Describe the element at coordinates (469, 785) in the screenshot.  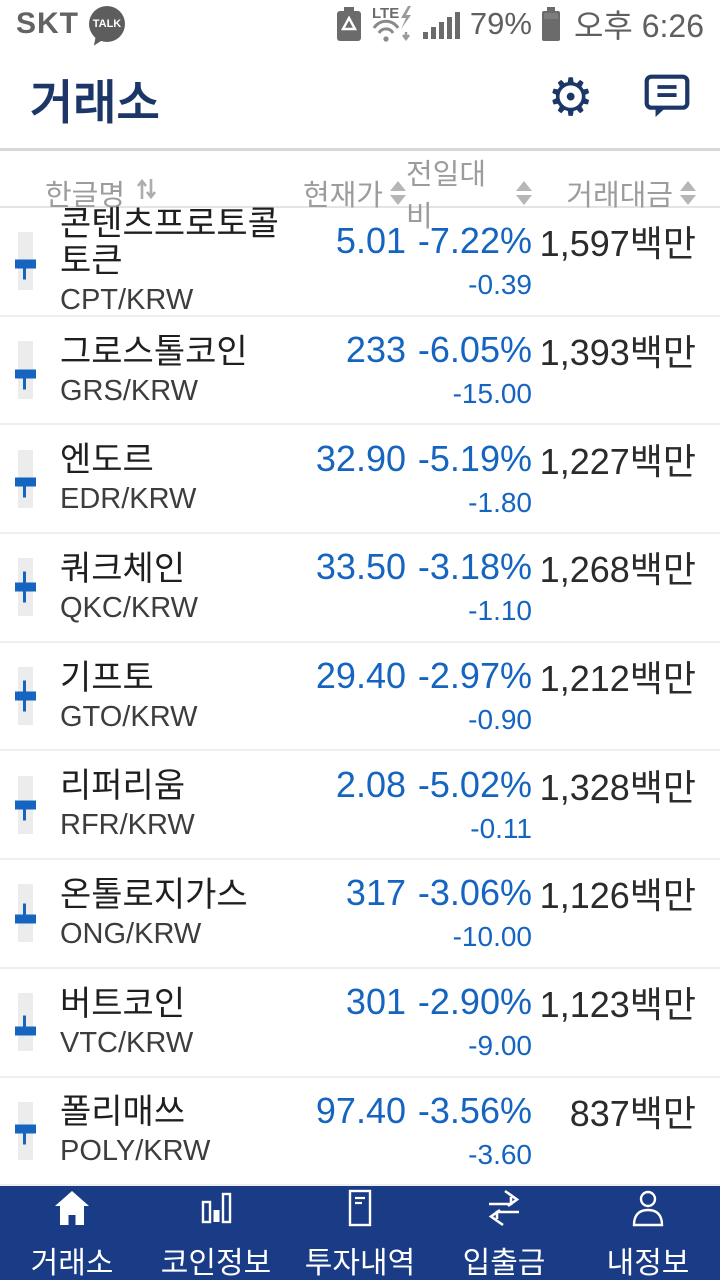
I see `change-percent: -5.02%` at that location.